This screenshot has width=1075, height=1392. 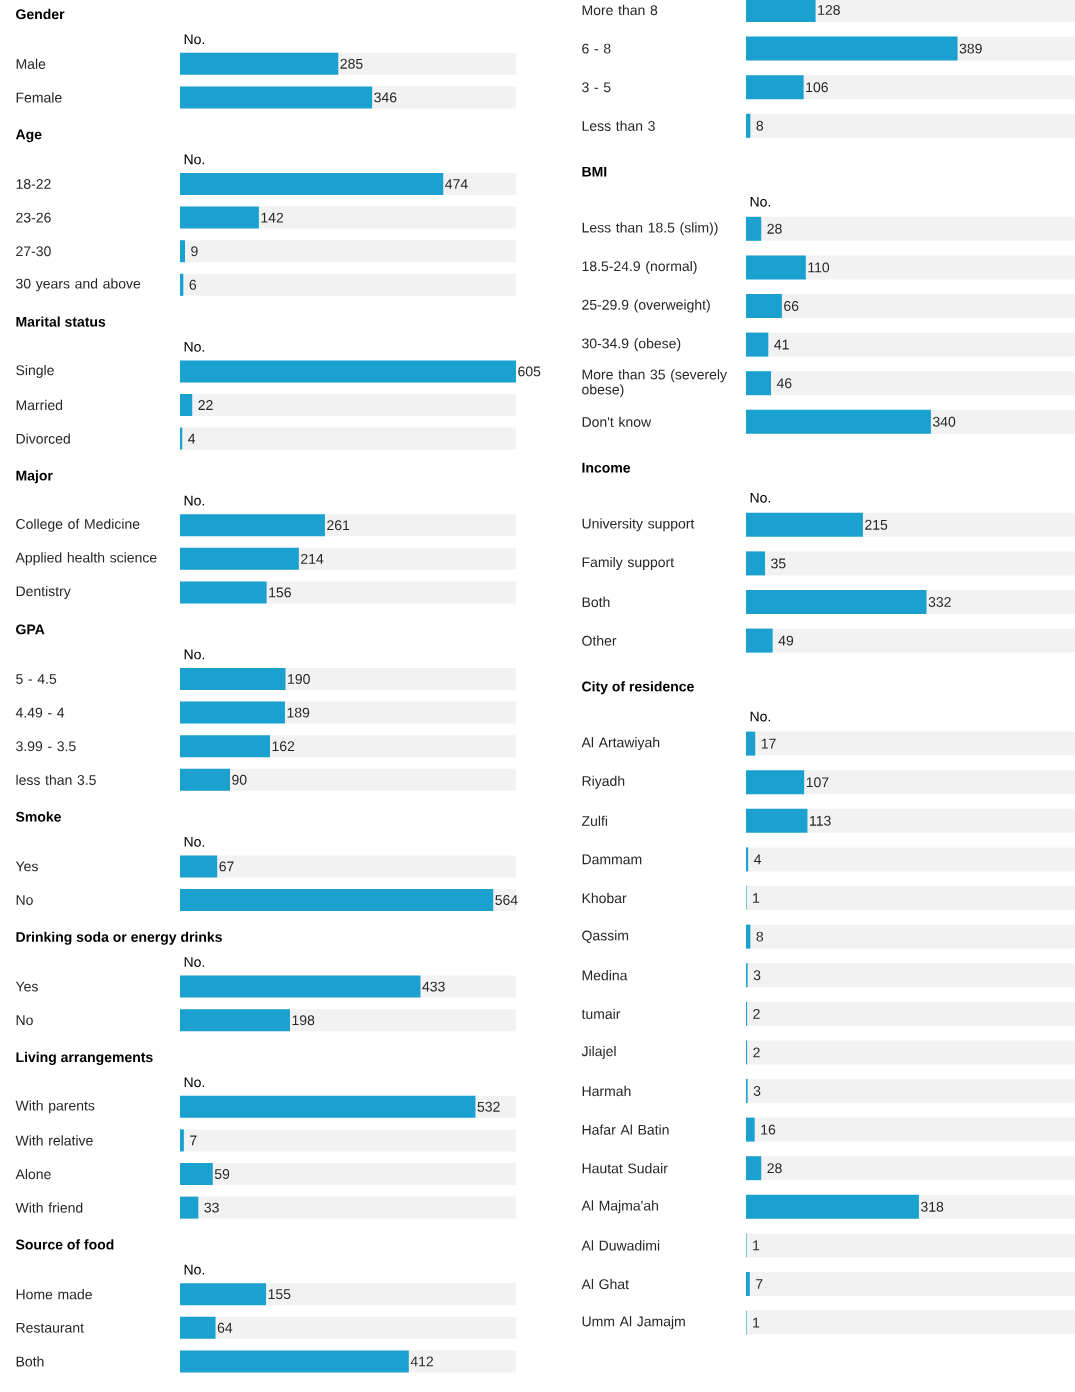 What do you see at coordinates (298, 712) in the screenshot?
I see `data-label: 189` at bounding box center [298, 712].